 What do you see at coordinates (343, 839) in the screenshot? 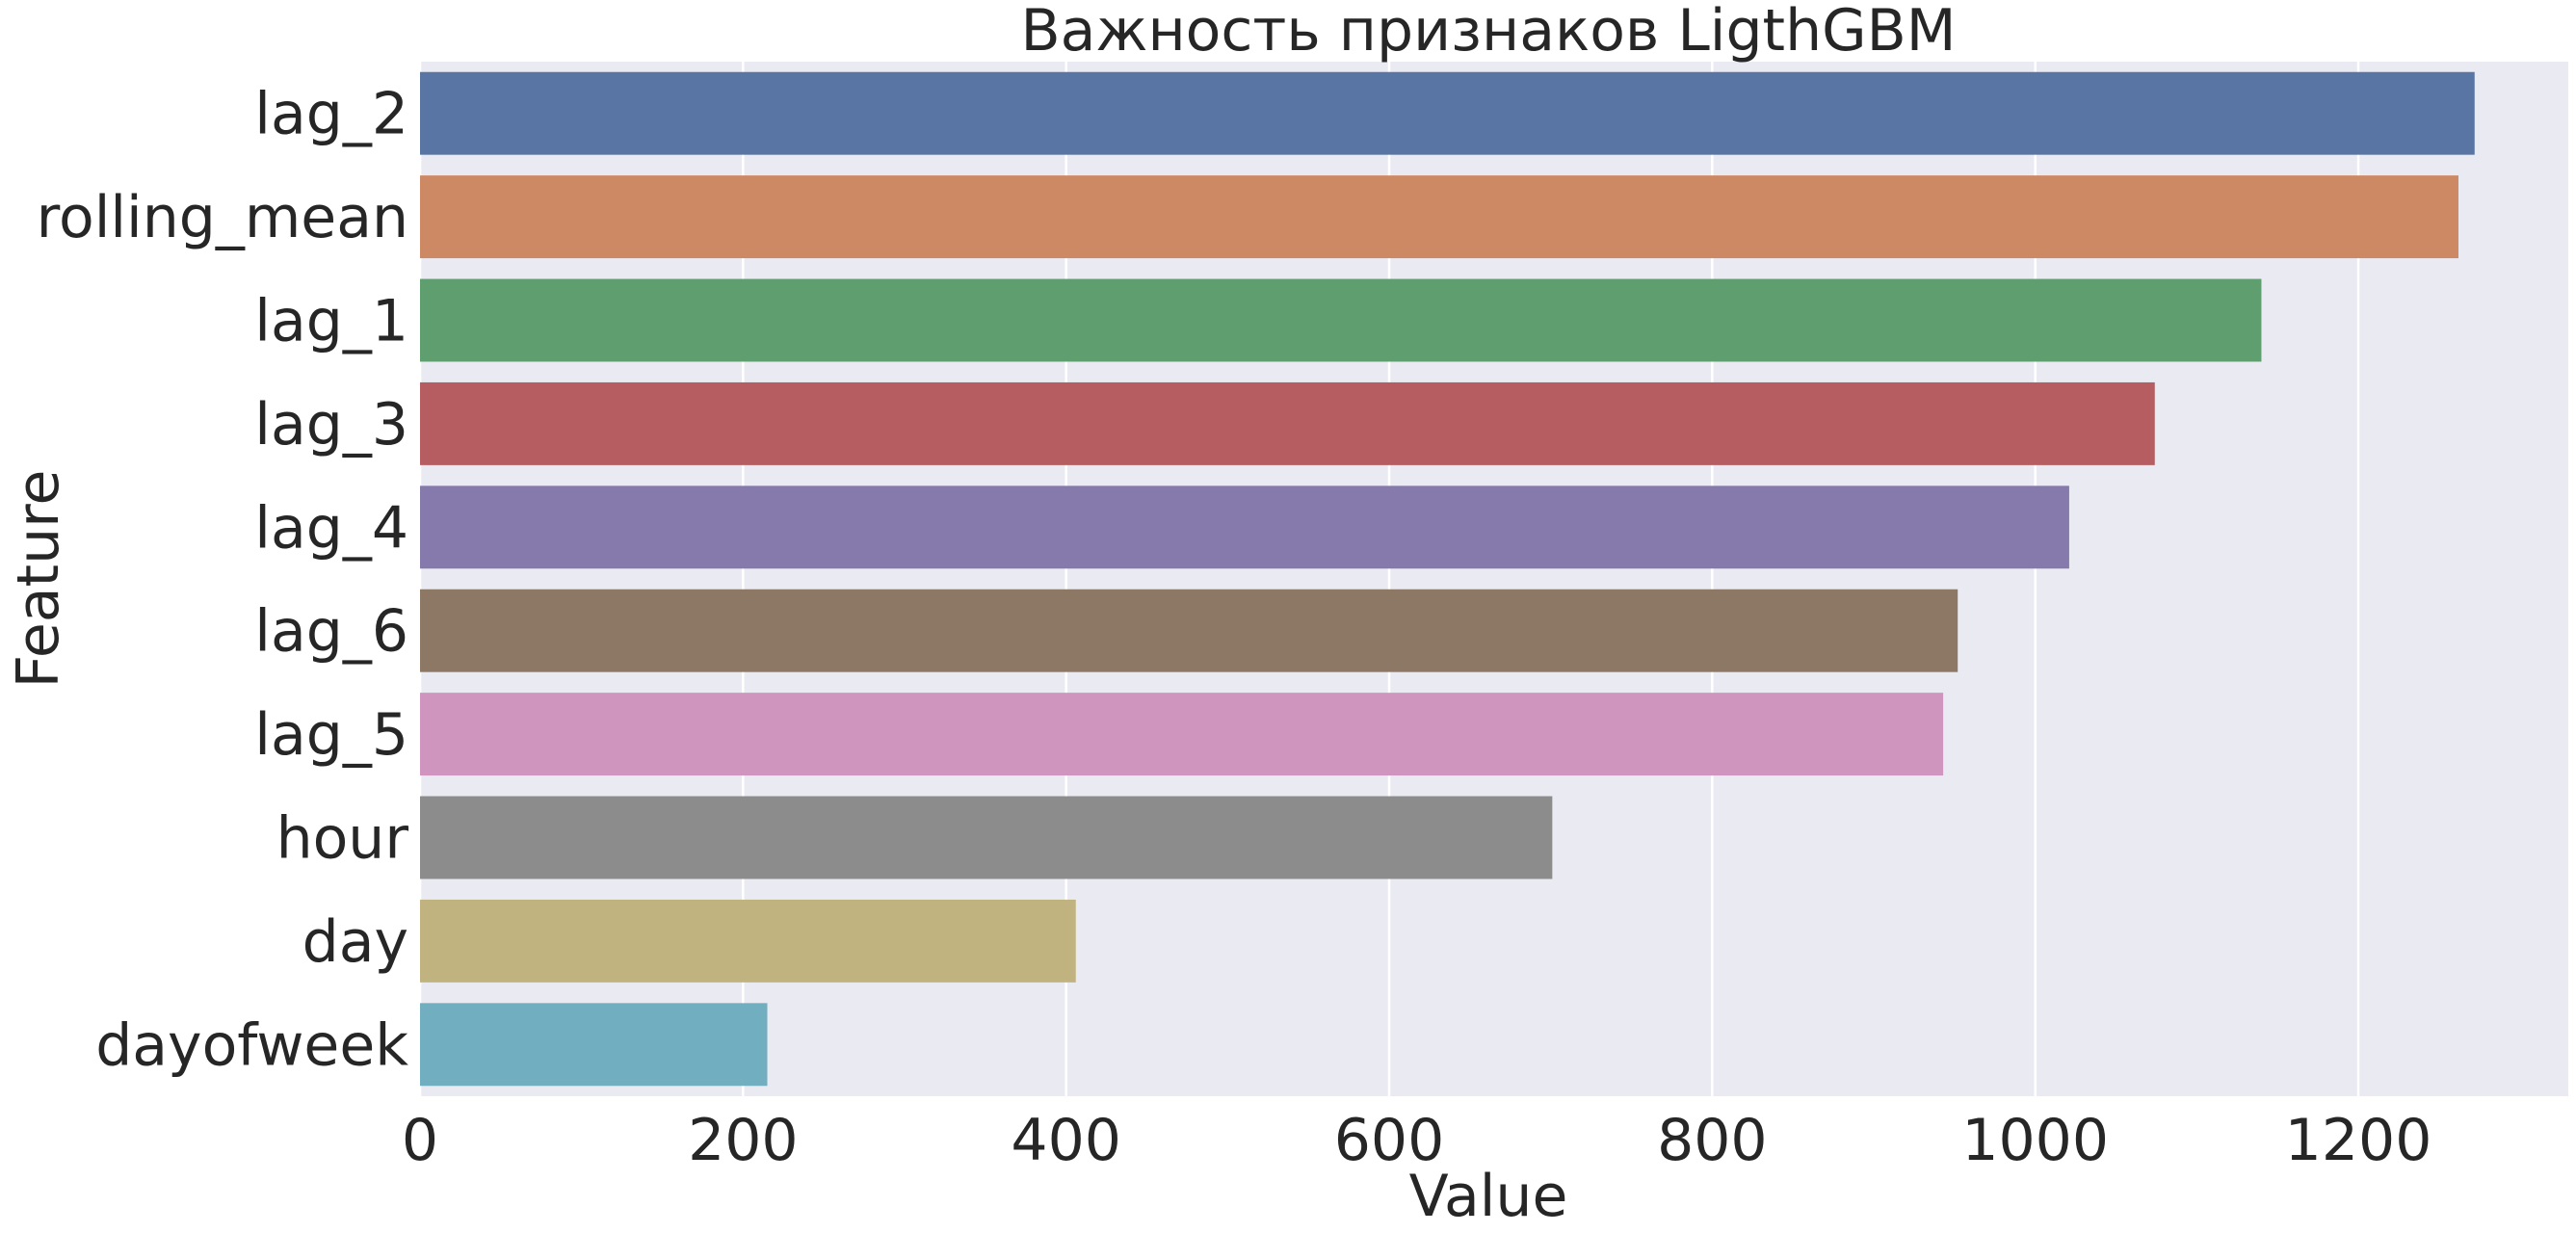
I see `y-tick-label-hour: hour` at bounding box center [343, 839].